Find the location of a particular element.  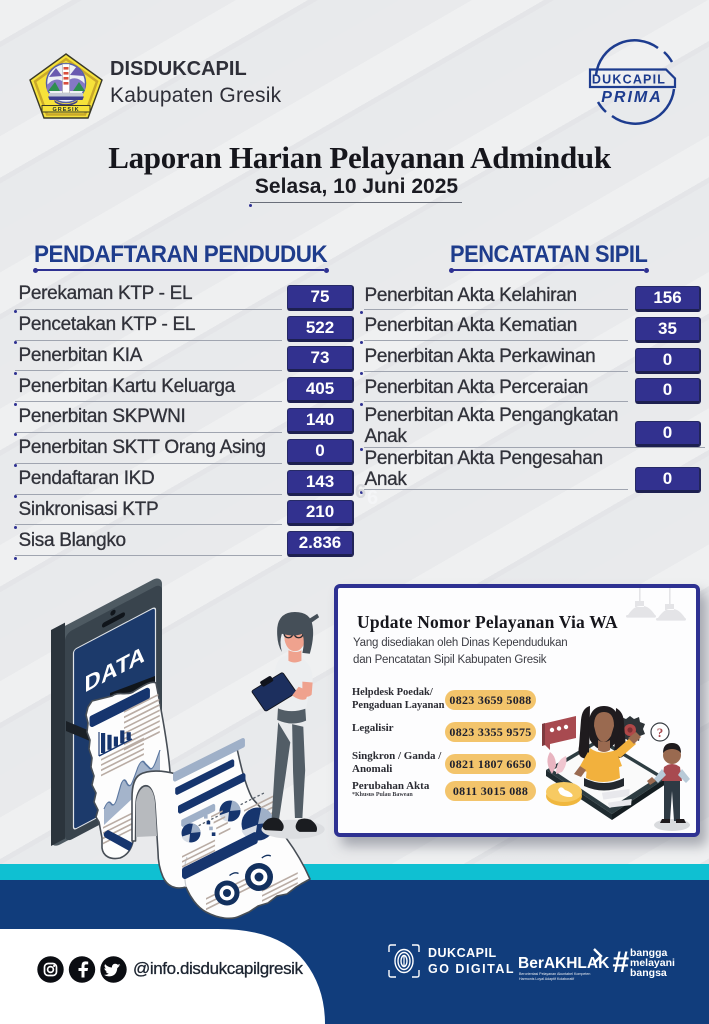

svg-text: bangsa is located at coordinates (648, 973).